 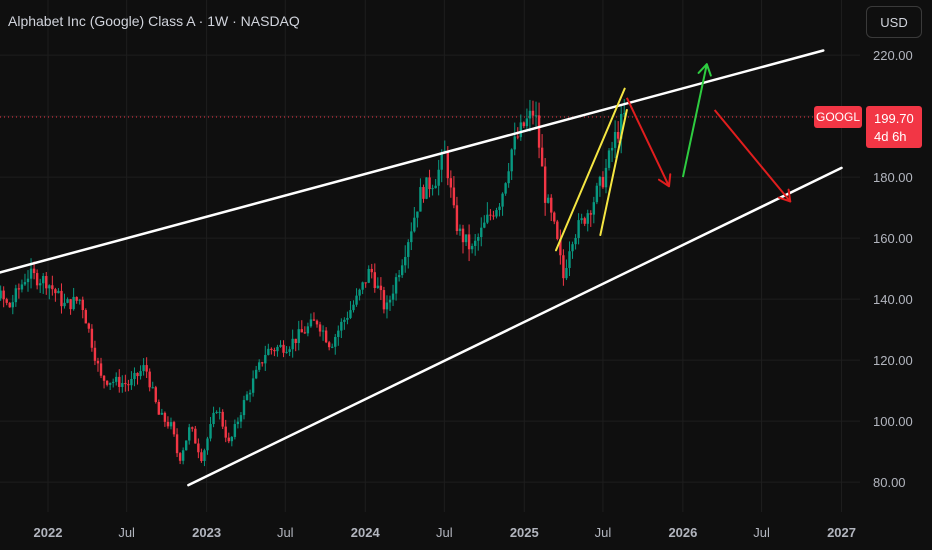 I want to click on ticker-badge: GOOGL, so click(x=838, y=117).